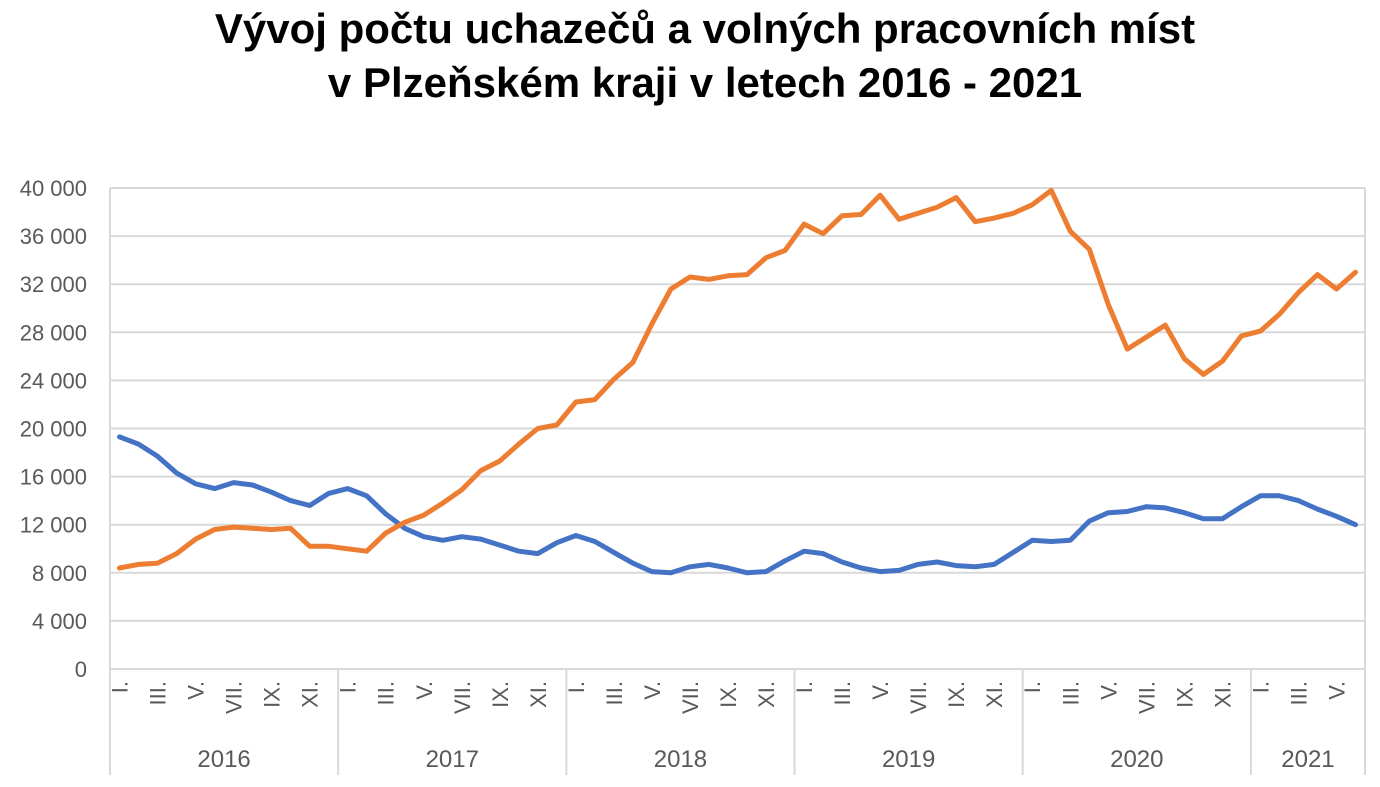 This screenshot has height=787, width=1380. I want to click on year-label: 2019, so click(908, 759).